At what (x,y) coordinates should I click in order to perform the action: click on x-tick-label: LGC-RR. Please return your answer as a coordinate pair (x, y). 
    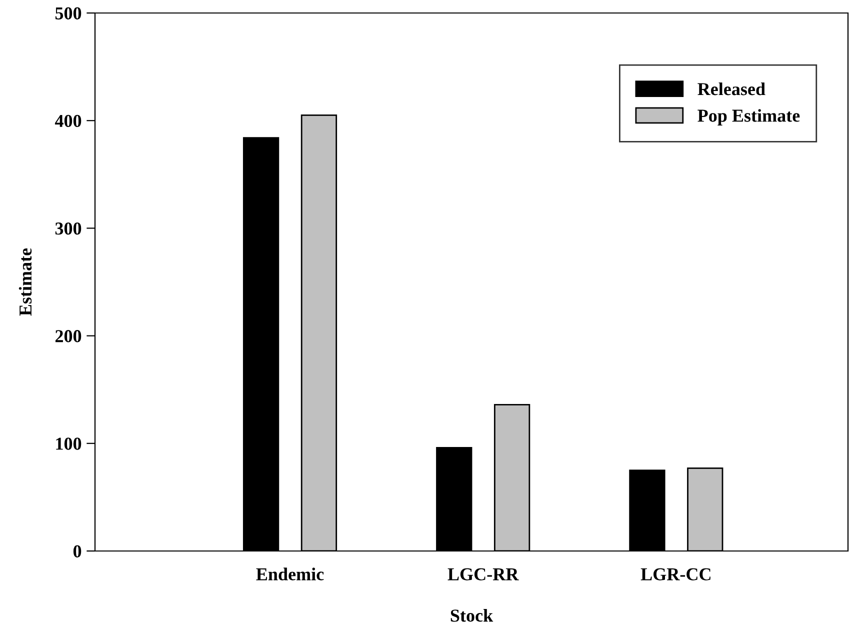
    Looking at the image, I should click on (483, 574).